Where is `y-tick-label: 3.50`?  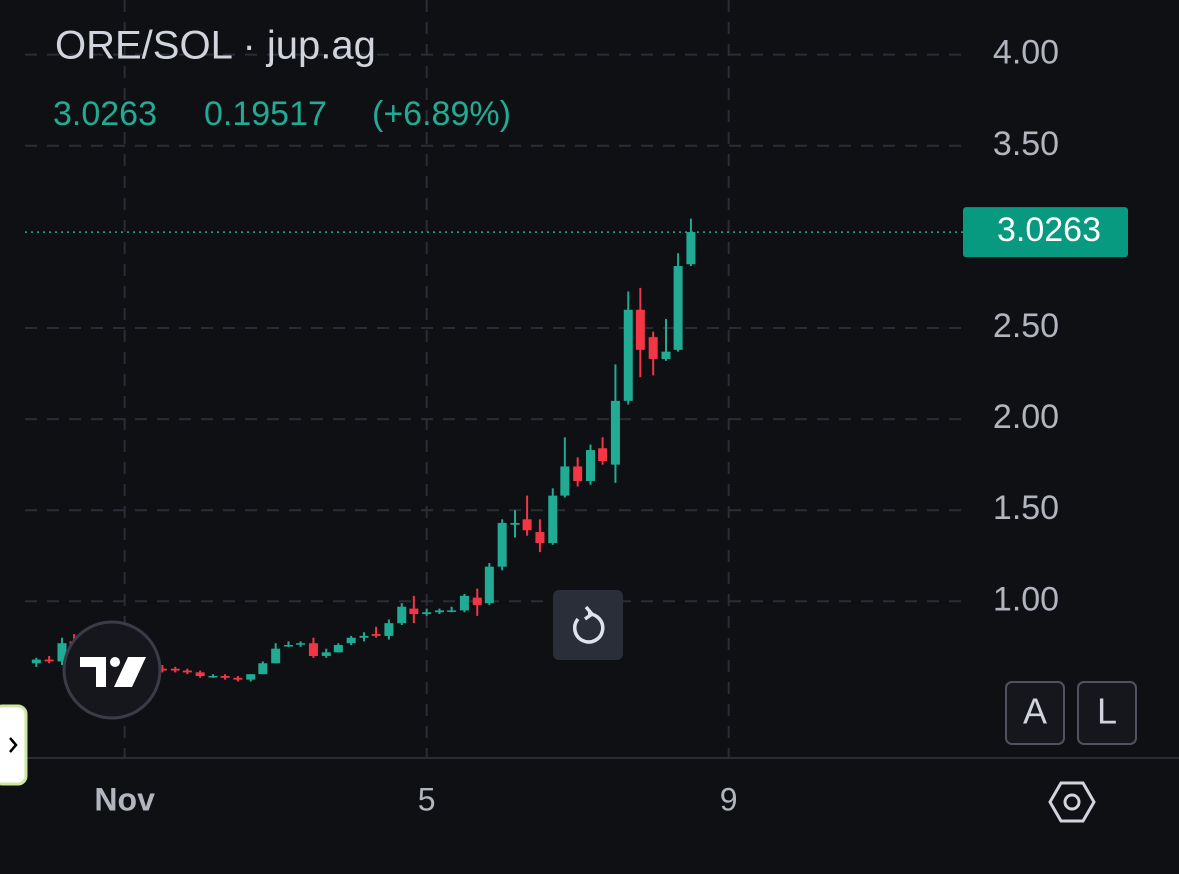 y-tick-label: 3.50 is located at coordinates (1026, 144).